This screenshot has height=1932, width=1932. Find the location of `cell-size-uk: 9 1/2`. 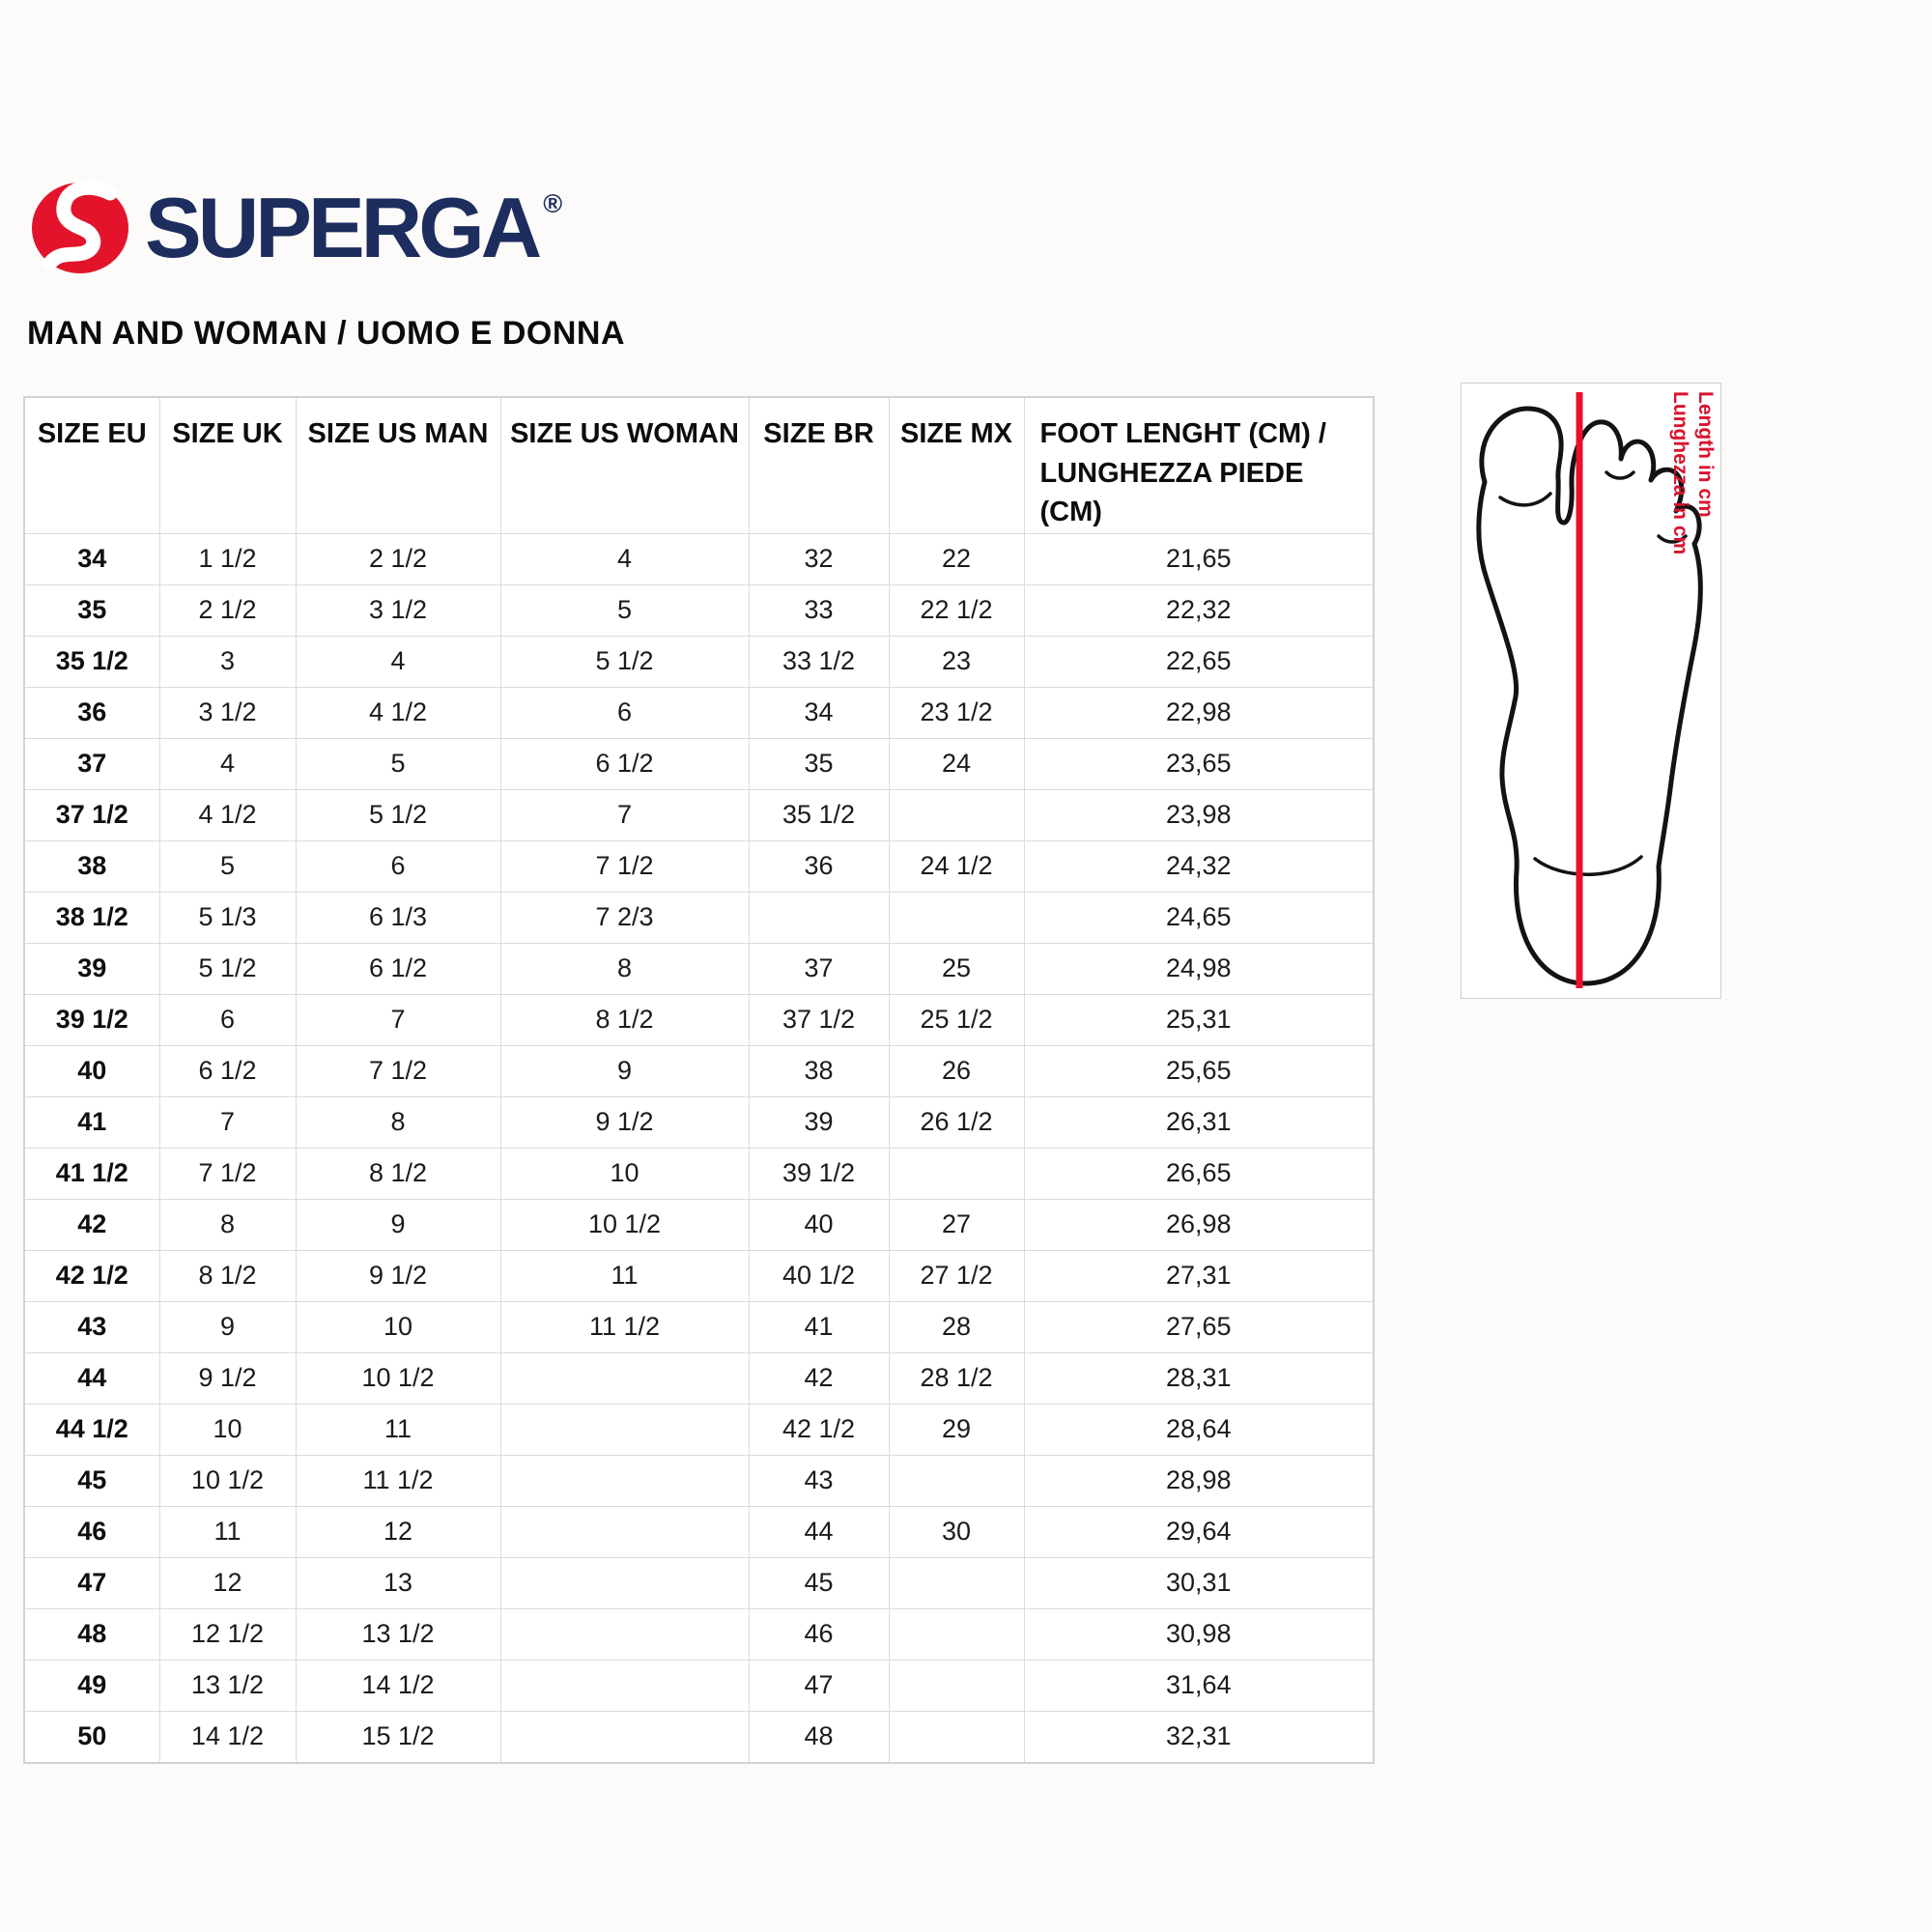

cell-size-uk: 9 1/2 is located at coordinates (227, 1378).